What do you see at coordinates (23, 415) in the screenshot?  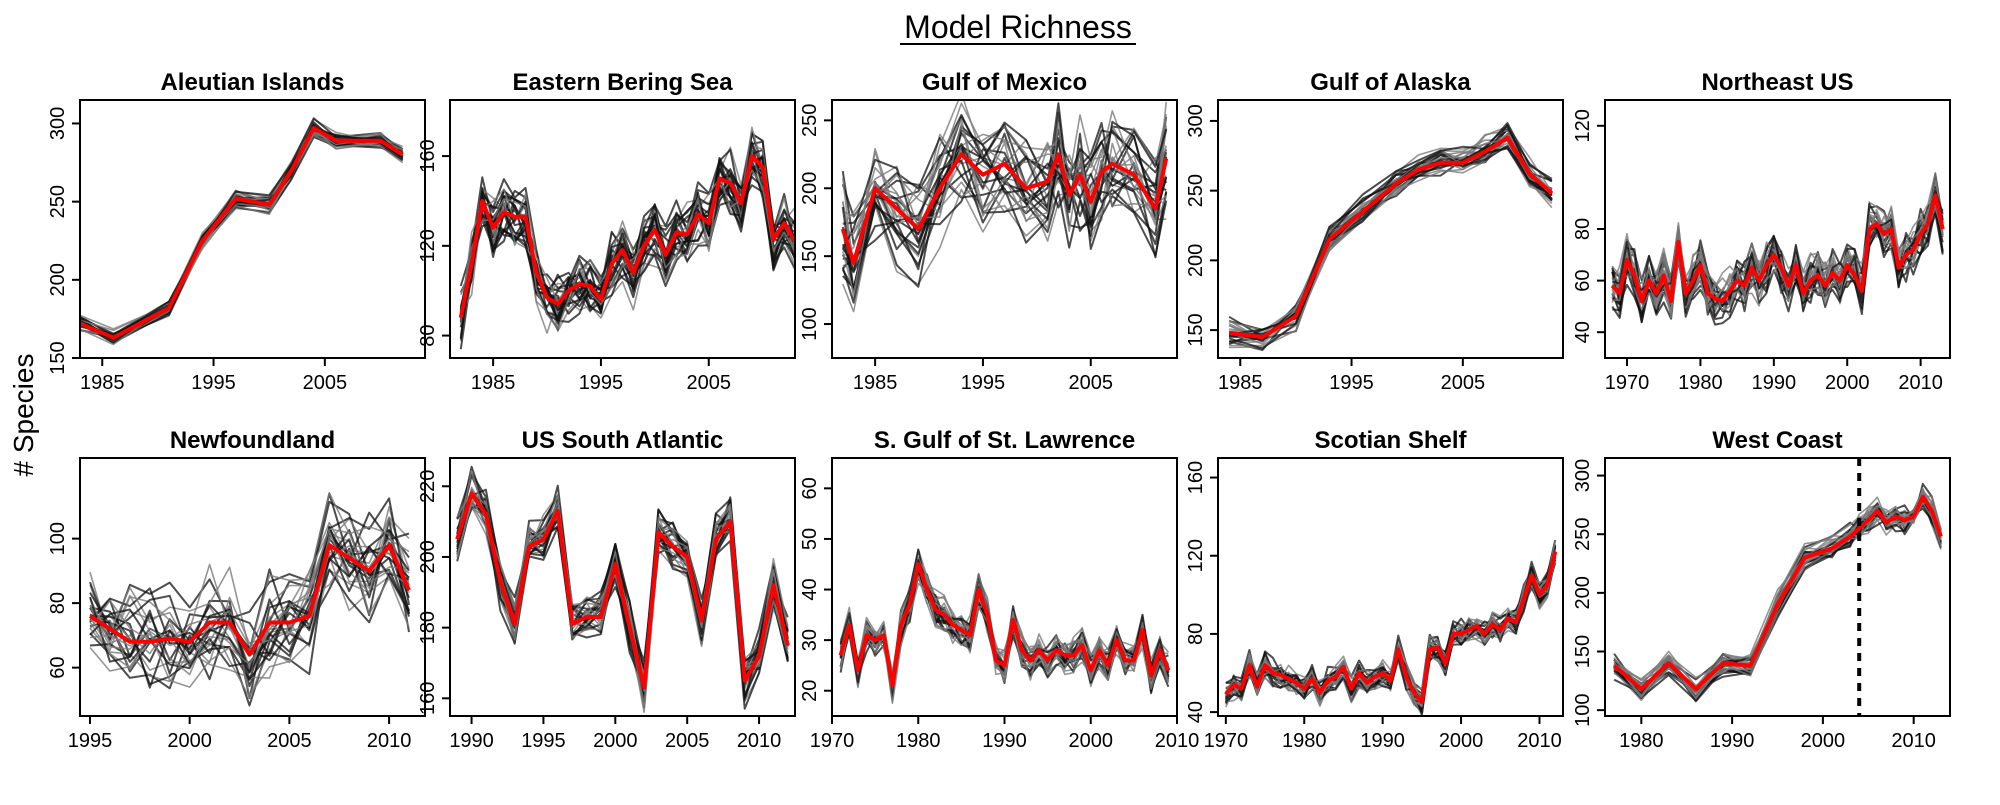 I see `figure-y-axis-label: # Species` at bounding box center [23, 415].